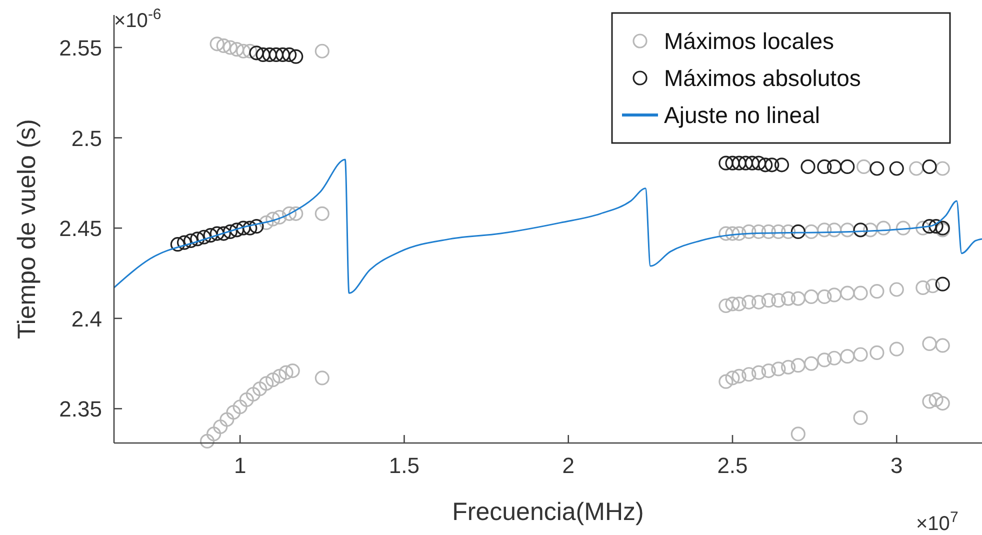 Image resolution: width=982 pixels, height=535 pixels. I want to click on legend-label: Máximos absolutos, so click(762, 78).